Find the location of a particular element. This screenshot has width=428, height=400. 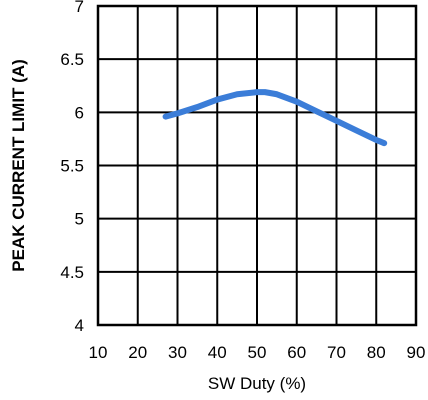

y-axis-title: PEAK CURRENT LIMIT (A) is located at coordinates (18, 165).